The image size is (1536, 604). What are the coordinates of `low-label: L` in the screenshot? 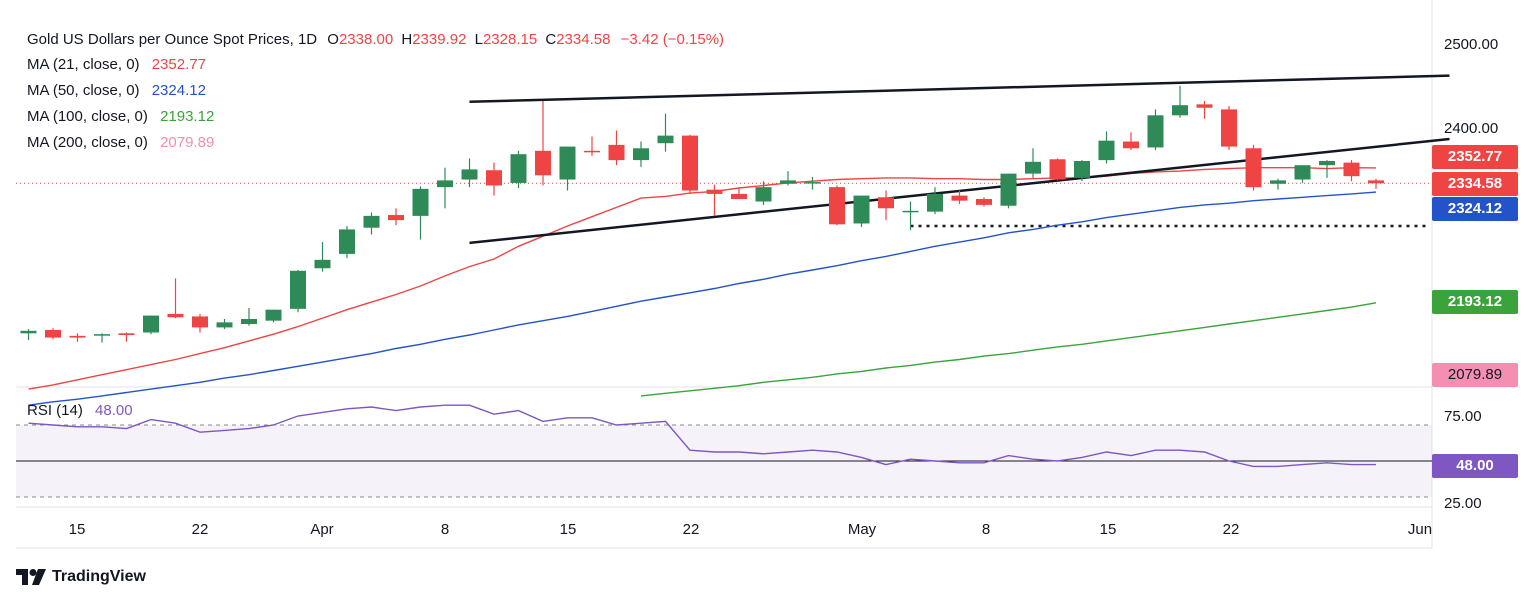 It's located at (478, 39).